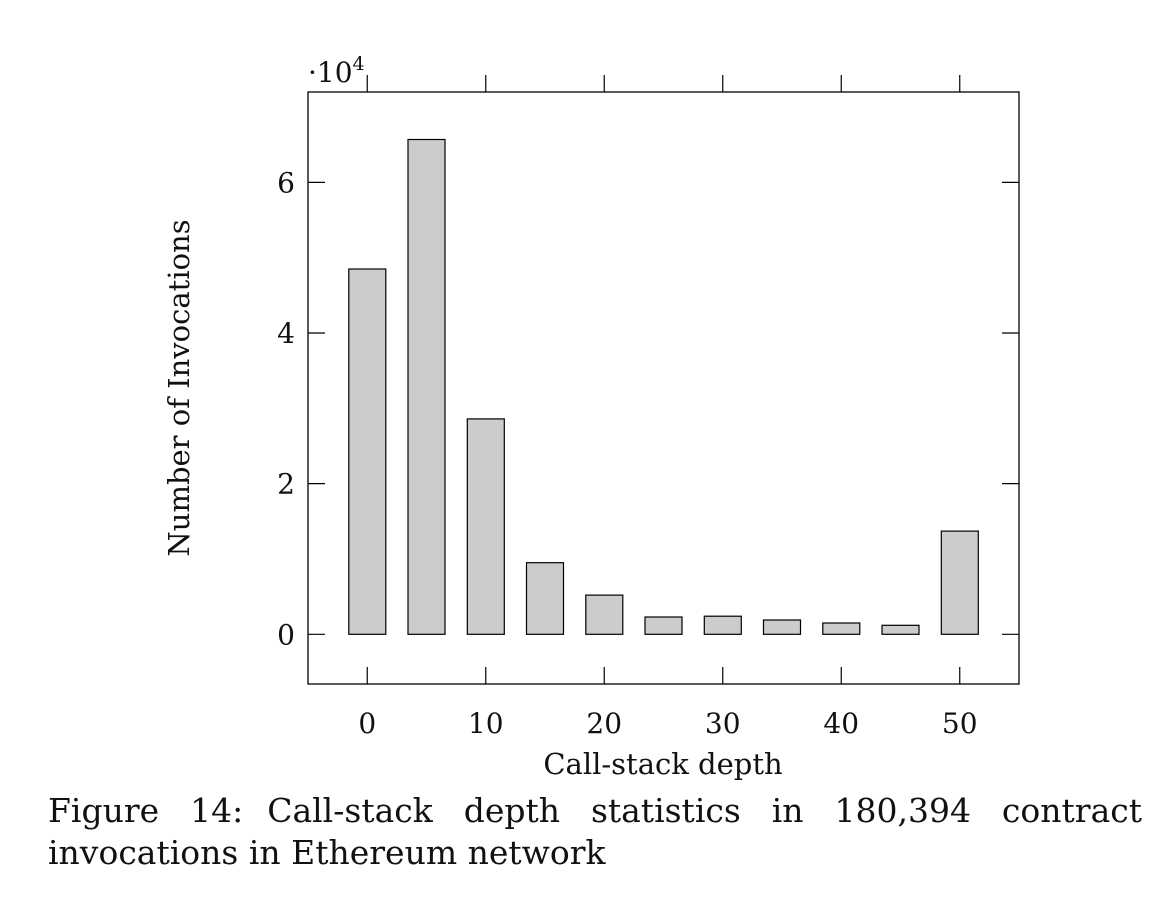 Image resolution: width=1170 pixels, height=899 pixels. I want to click on x-tick-label-40: 40, so click(841, 723).